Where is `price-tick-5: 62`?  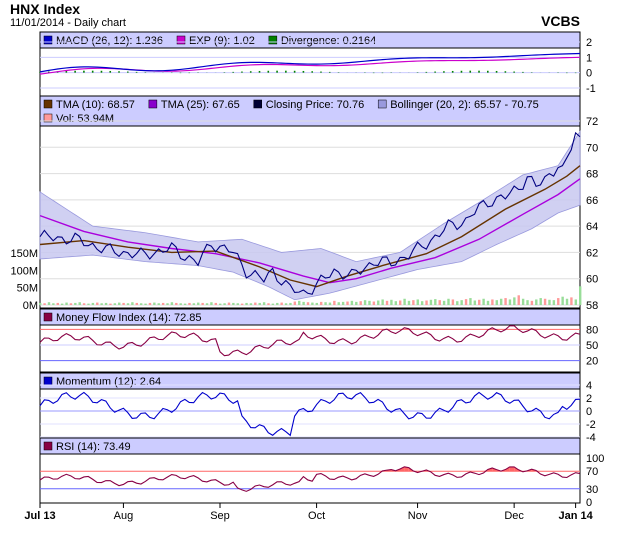
price-tick-5: 62 is located at coordinates (592, 253).